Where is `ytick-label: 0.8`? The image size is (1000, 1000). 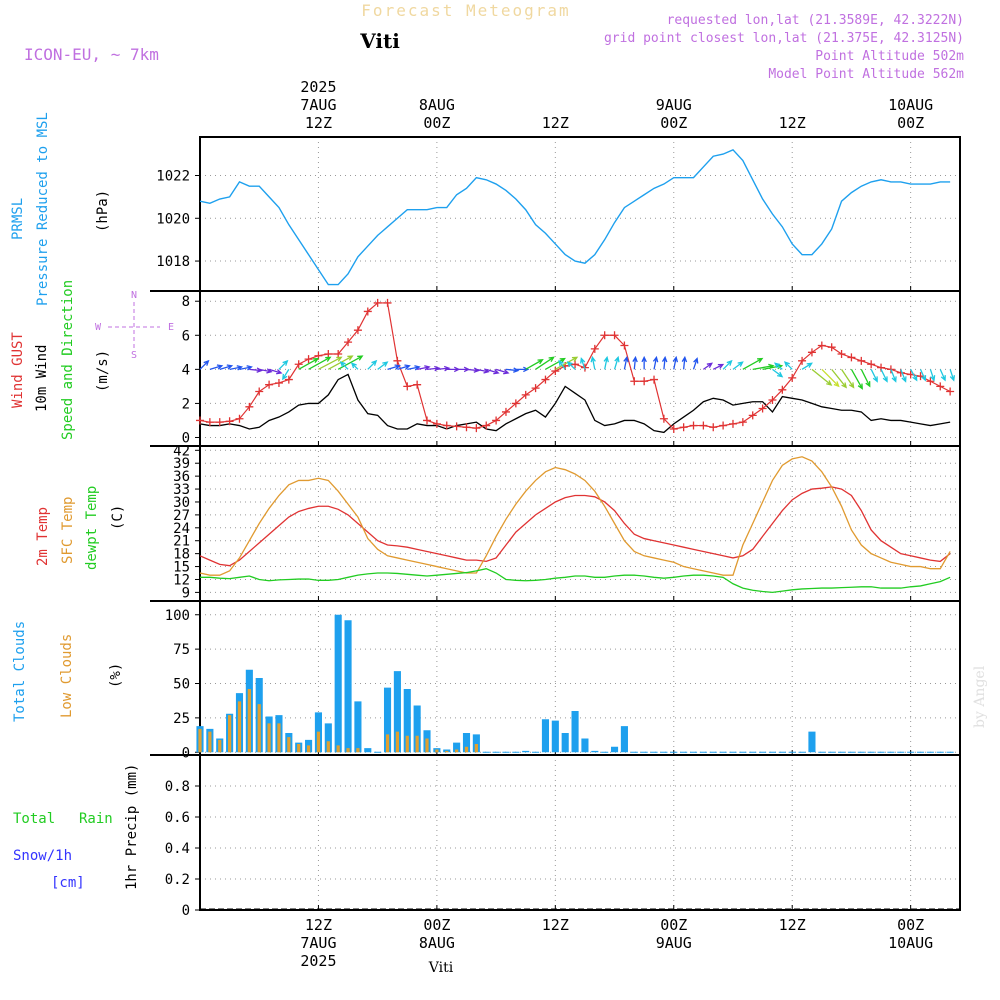 ytick-label: 0.8 is located at coordinates (177, 787).